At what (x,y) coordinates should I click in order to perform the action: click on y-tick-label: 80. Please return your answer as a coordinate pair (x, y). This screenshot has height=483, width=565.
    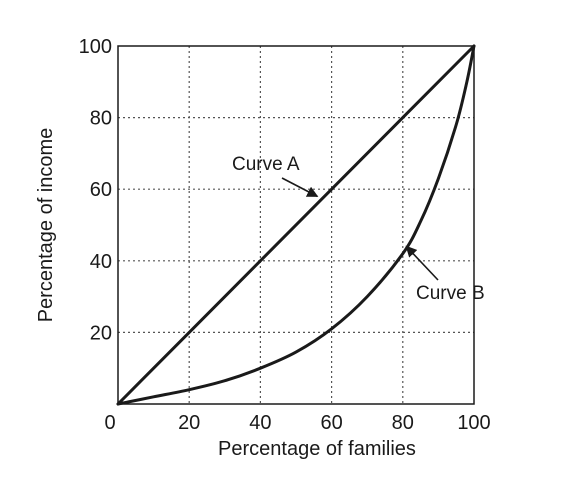
    Looking at the image, I should click on (101, 119).